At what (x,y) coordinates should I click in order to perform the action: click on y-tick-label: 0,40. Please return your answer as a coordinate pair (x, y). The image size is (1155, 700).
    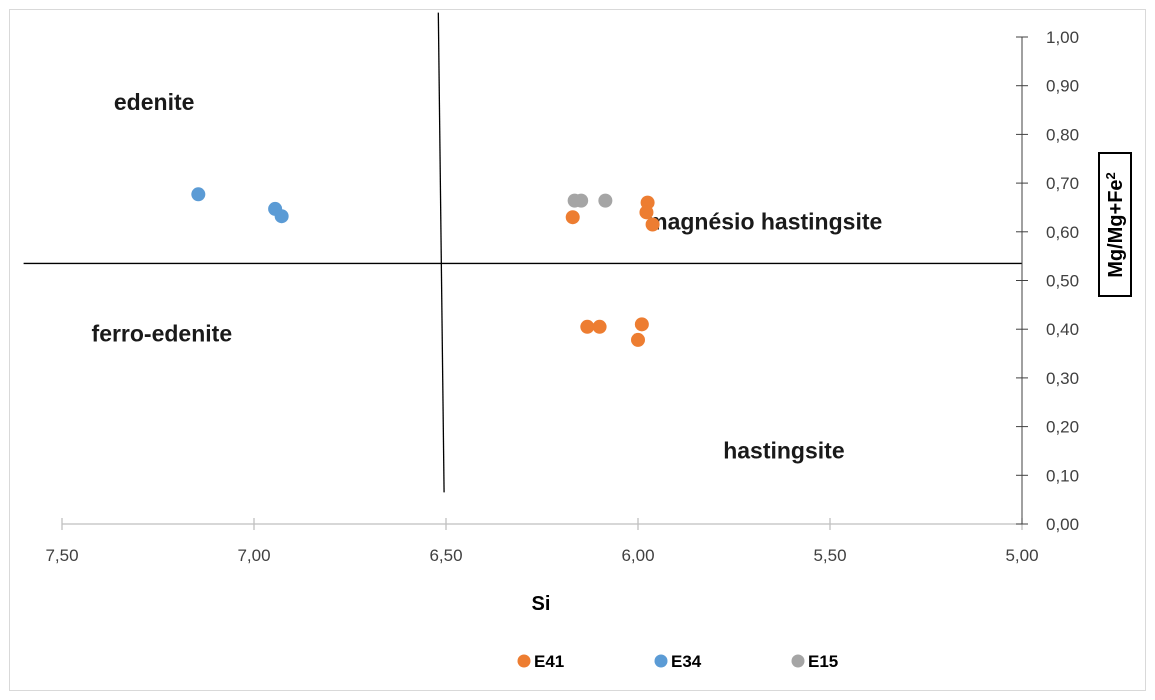
    Looking at the image, I should click on (1062, 329).